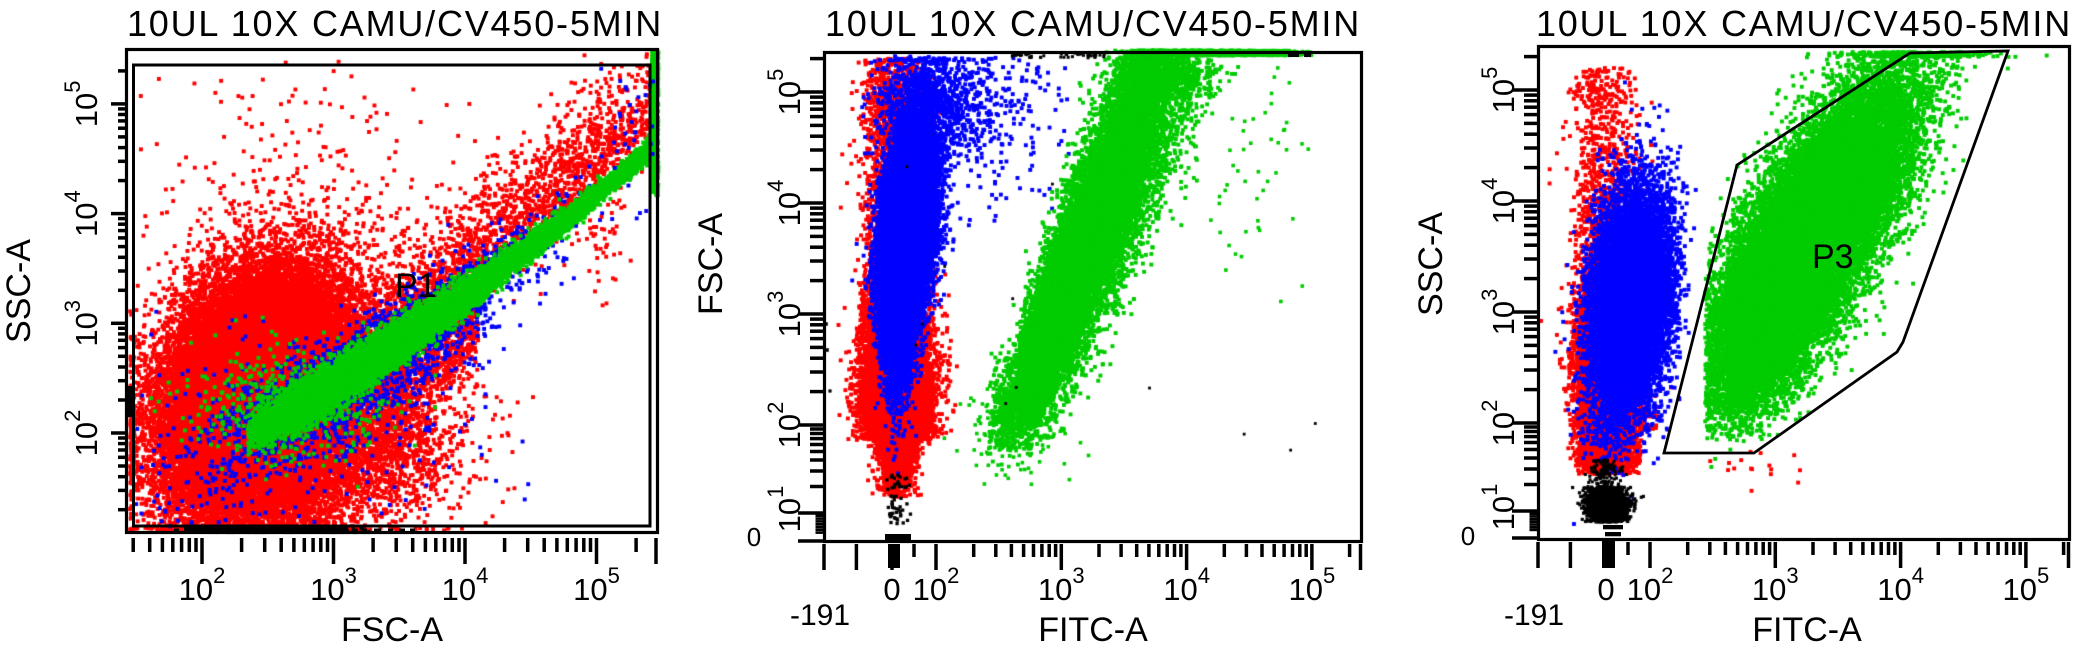  Describe the element at coordinates (416, 286) in the screenshot. I see `svg-text: P1` at that location.